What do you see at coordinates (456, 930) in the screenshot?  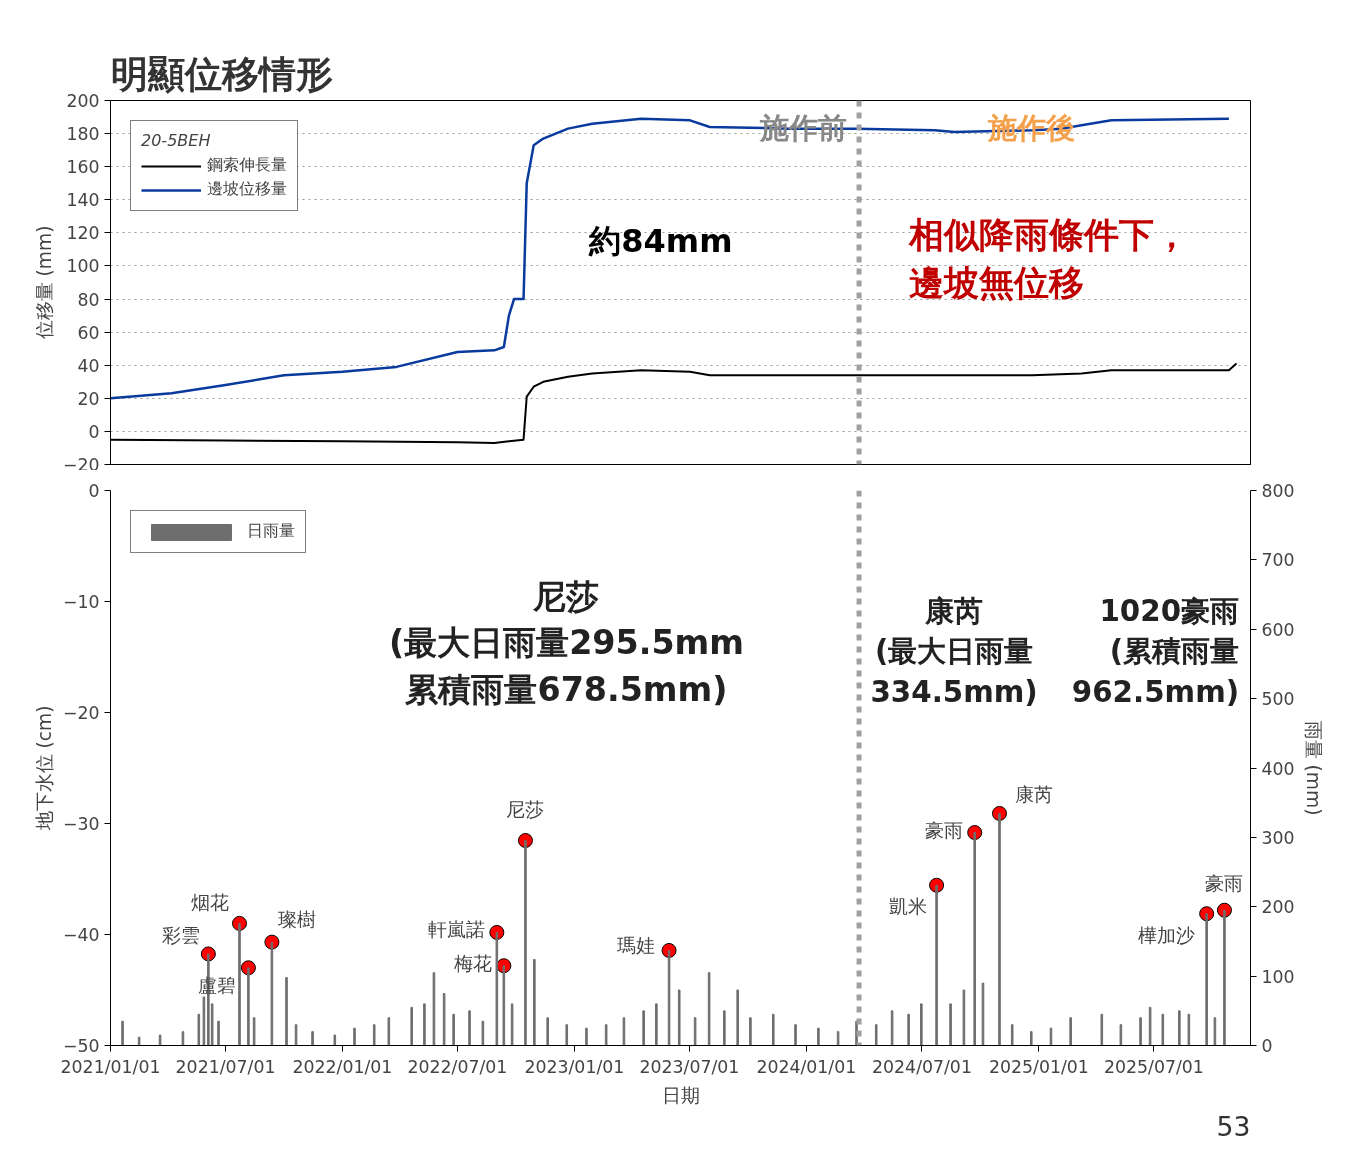 I see `data-label: 軒嵐諾` at bounding box center [456, 930].